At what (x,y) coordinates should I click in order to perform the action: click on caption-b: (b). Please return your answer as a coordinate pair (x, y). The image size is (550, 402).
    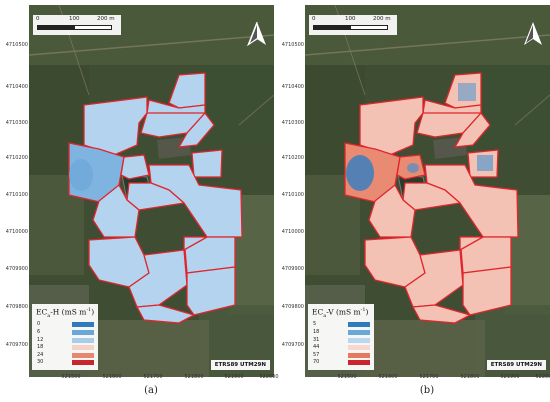
    Looking at the image, I should click on (427, 390).